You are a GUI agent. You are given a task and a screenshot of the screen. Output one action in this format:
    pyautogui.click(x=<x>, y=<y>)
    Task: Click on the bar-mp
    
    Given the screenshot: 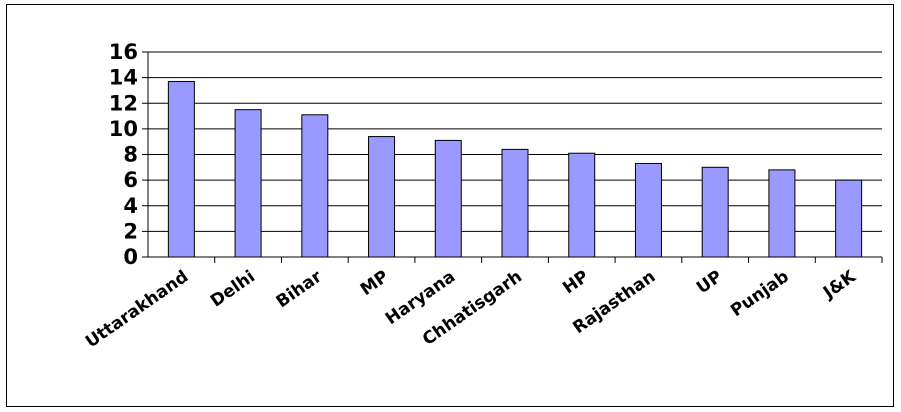 What is the action you would take?
    pyautogui.click(x=382, y=197)
    